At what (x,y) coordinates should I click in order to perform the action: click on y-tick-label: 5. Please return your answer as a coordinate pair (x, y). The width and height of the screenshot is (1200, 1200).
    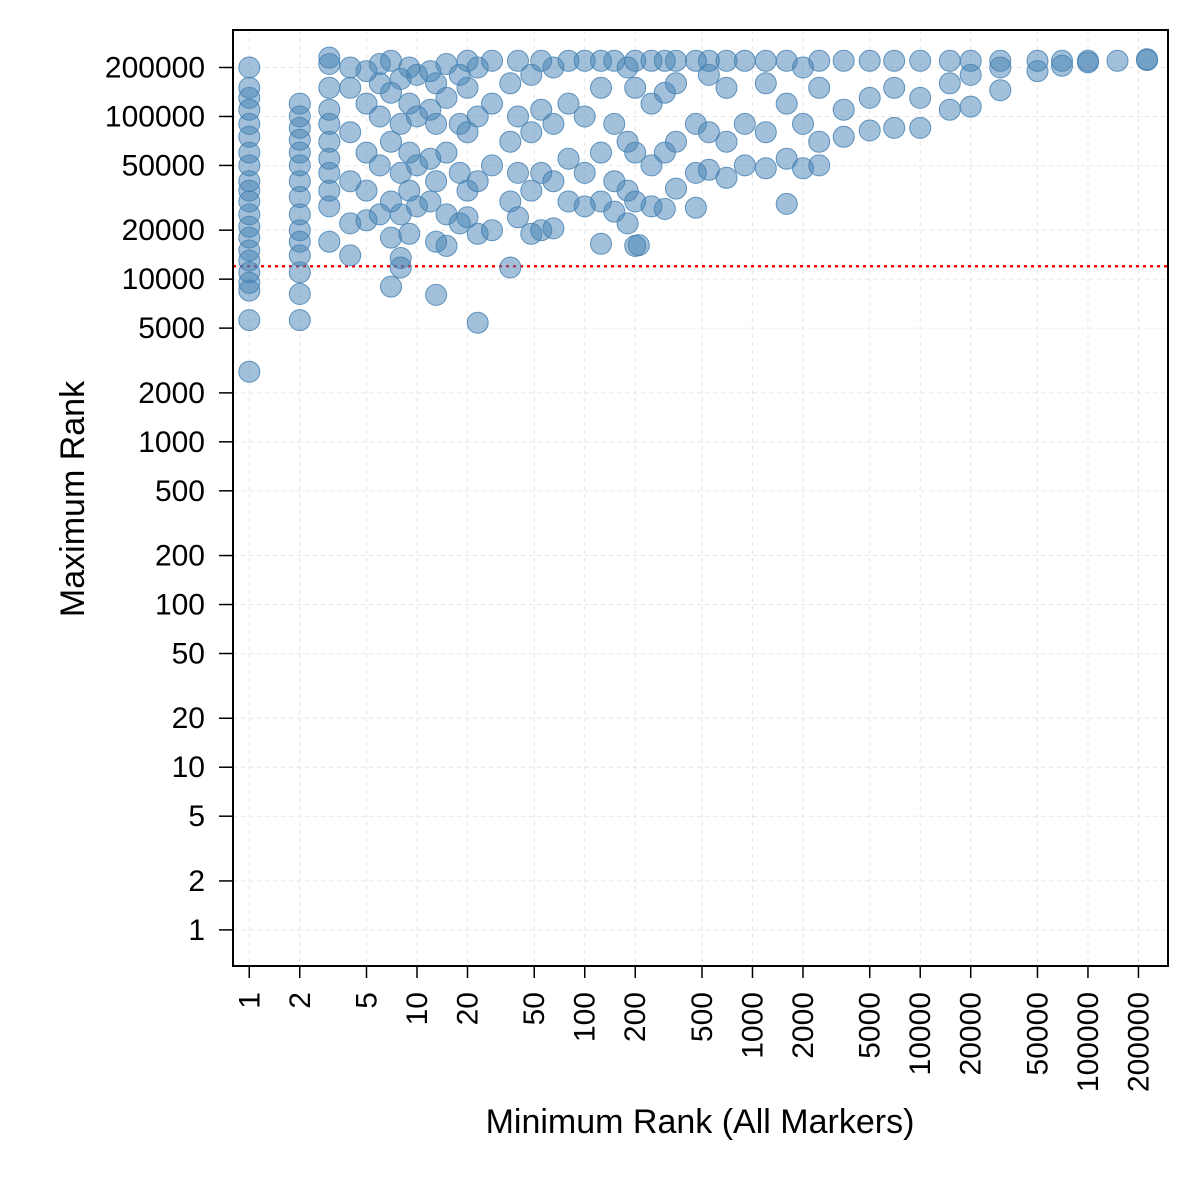
    Looking at the image, I should click on (196, 816).